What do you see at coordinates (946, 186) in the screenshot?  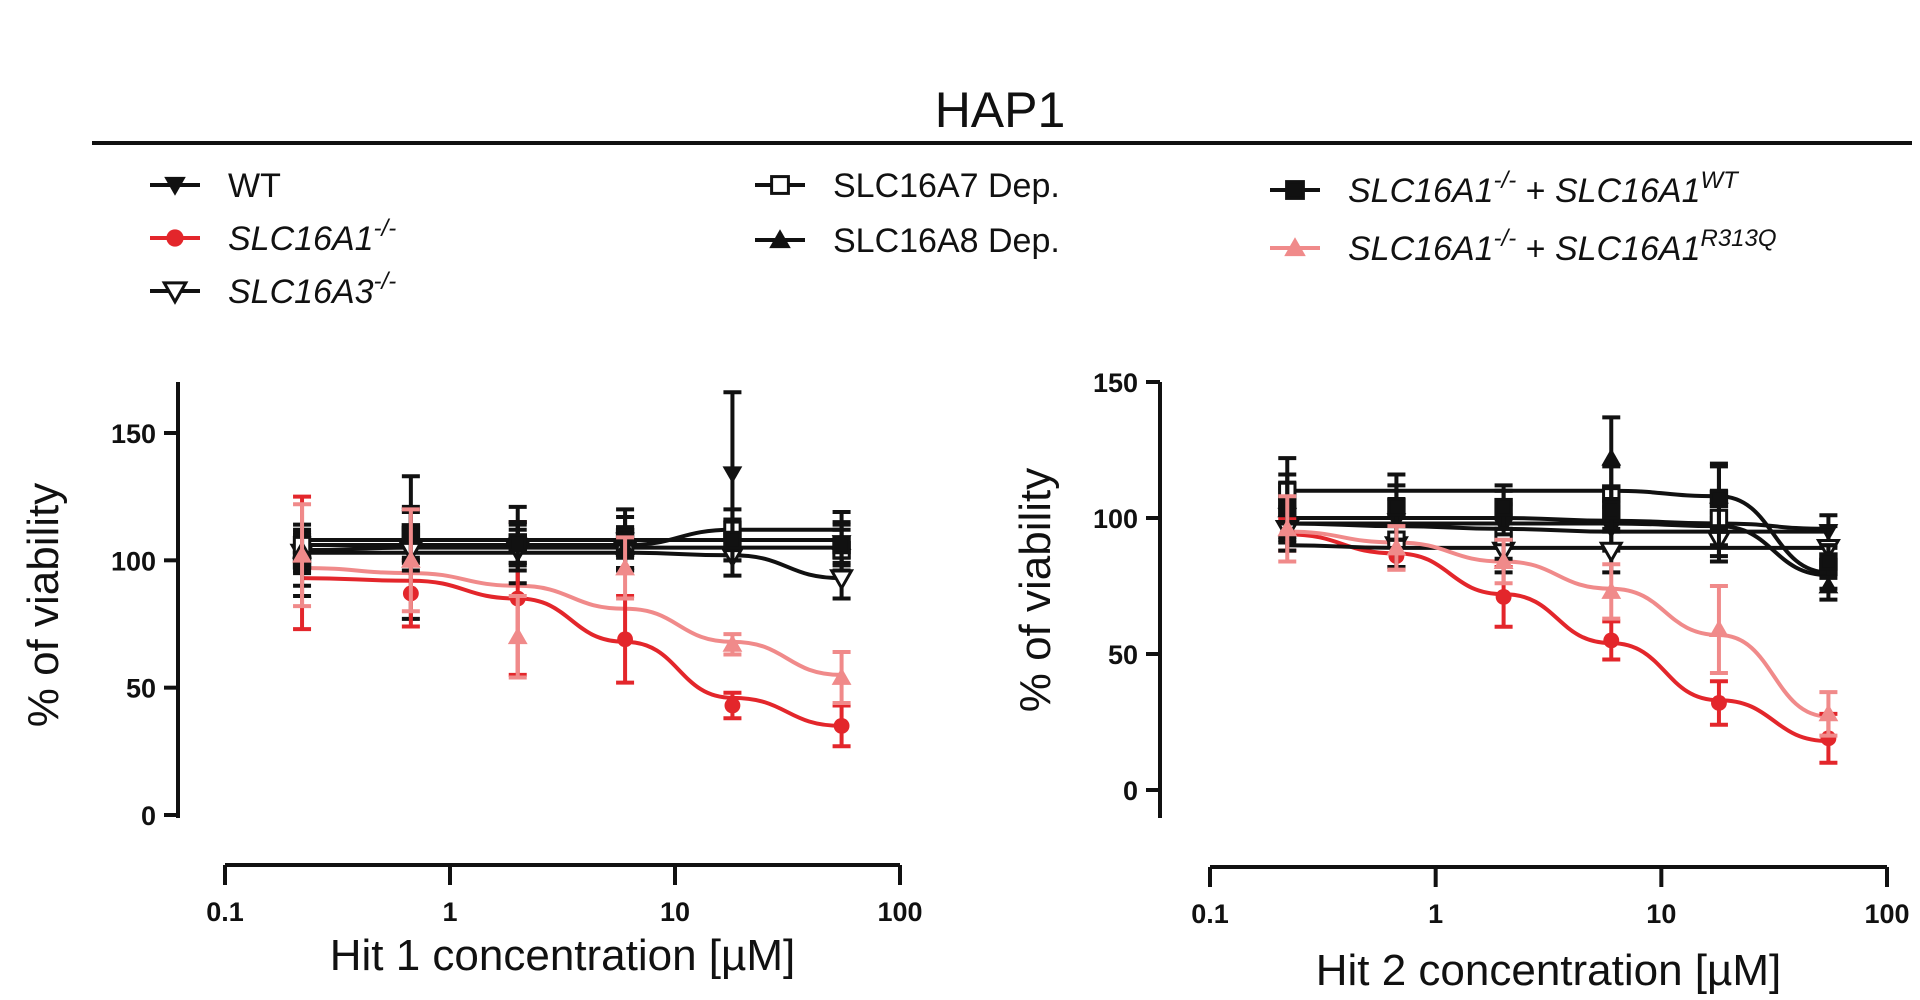 I see `legend-label-dep_a7: SLC16A7 Dep.` at bounding box center [946, 186].